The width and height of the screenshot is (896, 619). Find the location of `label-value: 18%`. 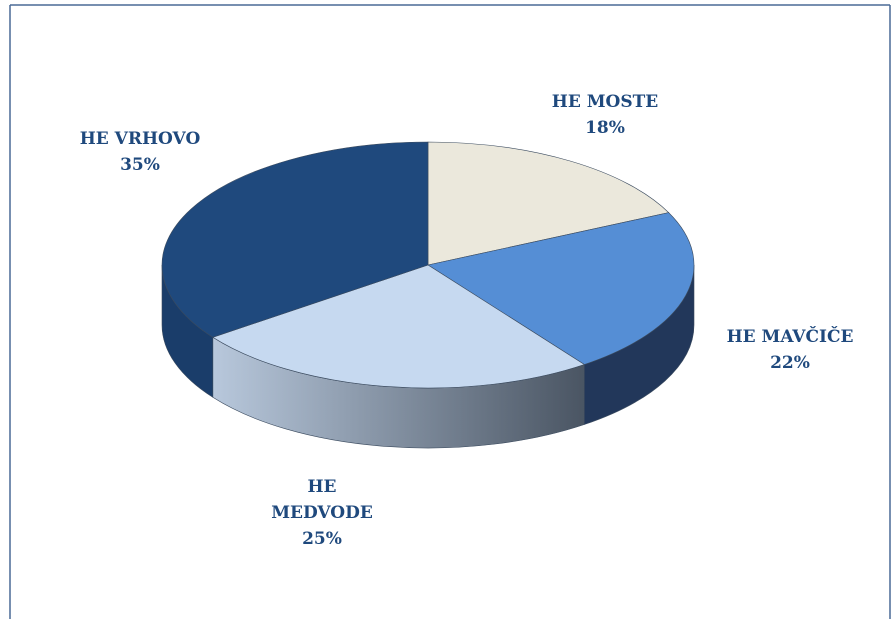

label-value: 18% is located at coordinates (605, 128).